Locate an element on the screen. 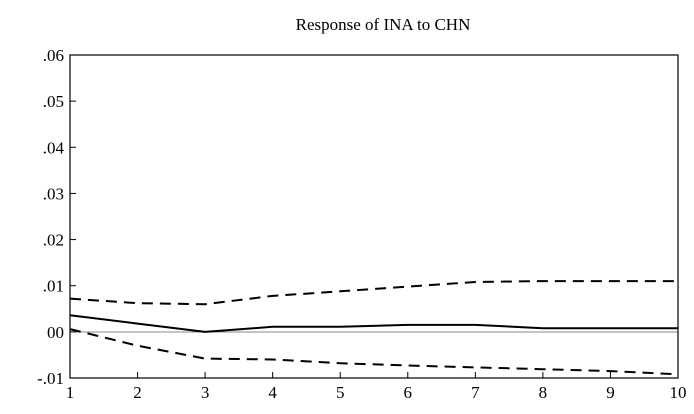 This screenshot has width=694, height=414. x-tick-label: 4 is located at coordinates (272, 392).